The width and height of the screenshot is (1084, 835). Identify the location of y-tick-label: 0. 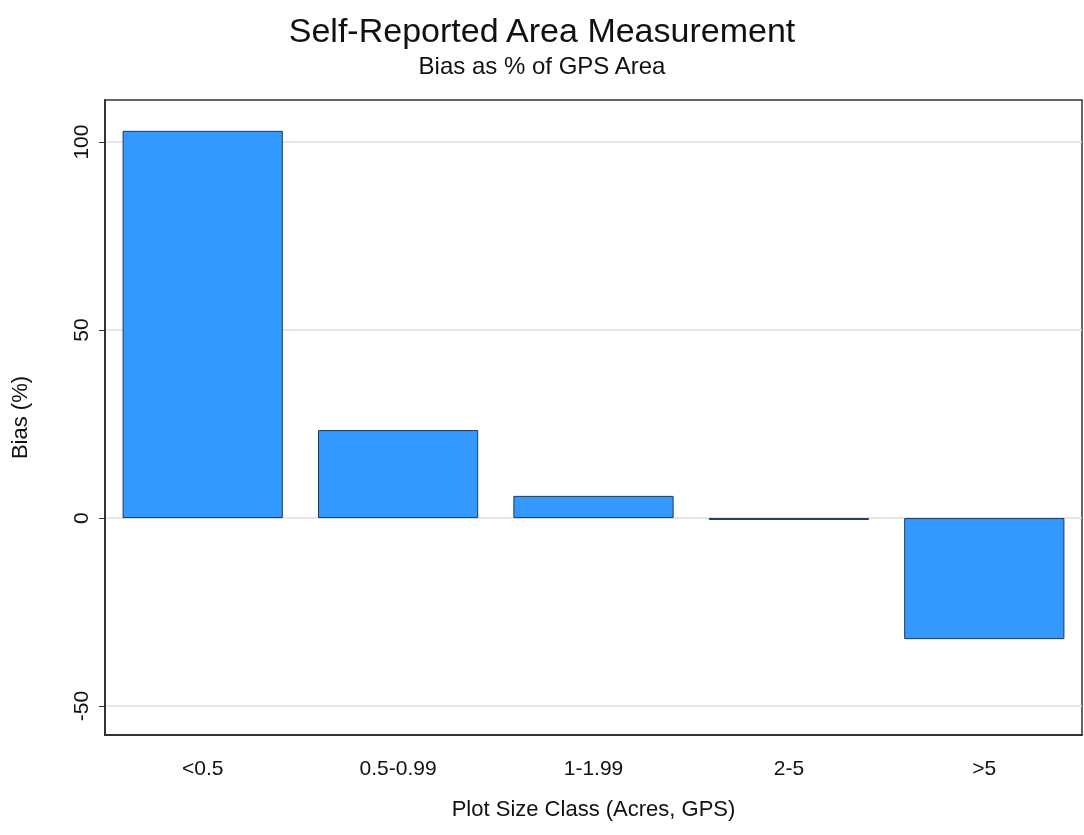
(80, 518).